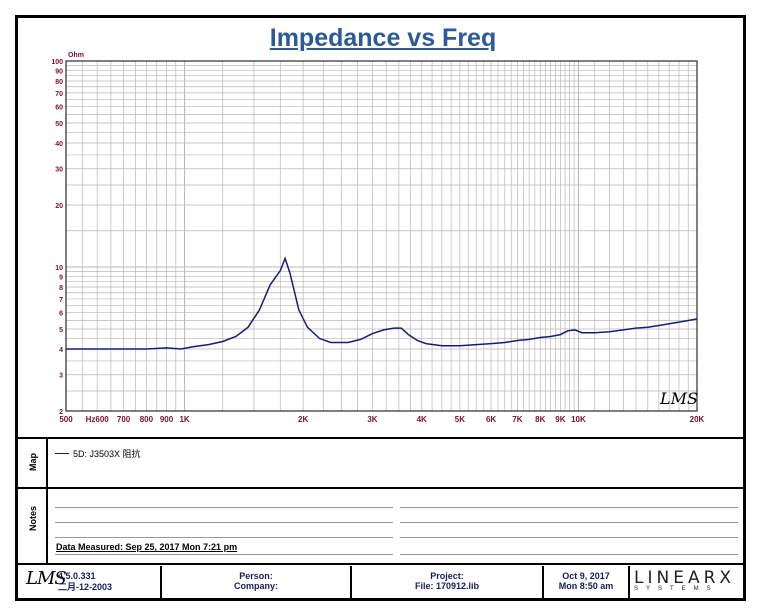  Describe the element at coordinates (59, 108) in the screenshot. I see `y-tick-label: 60` at that location.